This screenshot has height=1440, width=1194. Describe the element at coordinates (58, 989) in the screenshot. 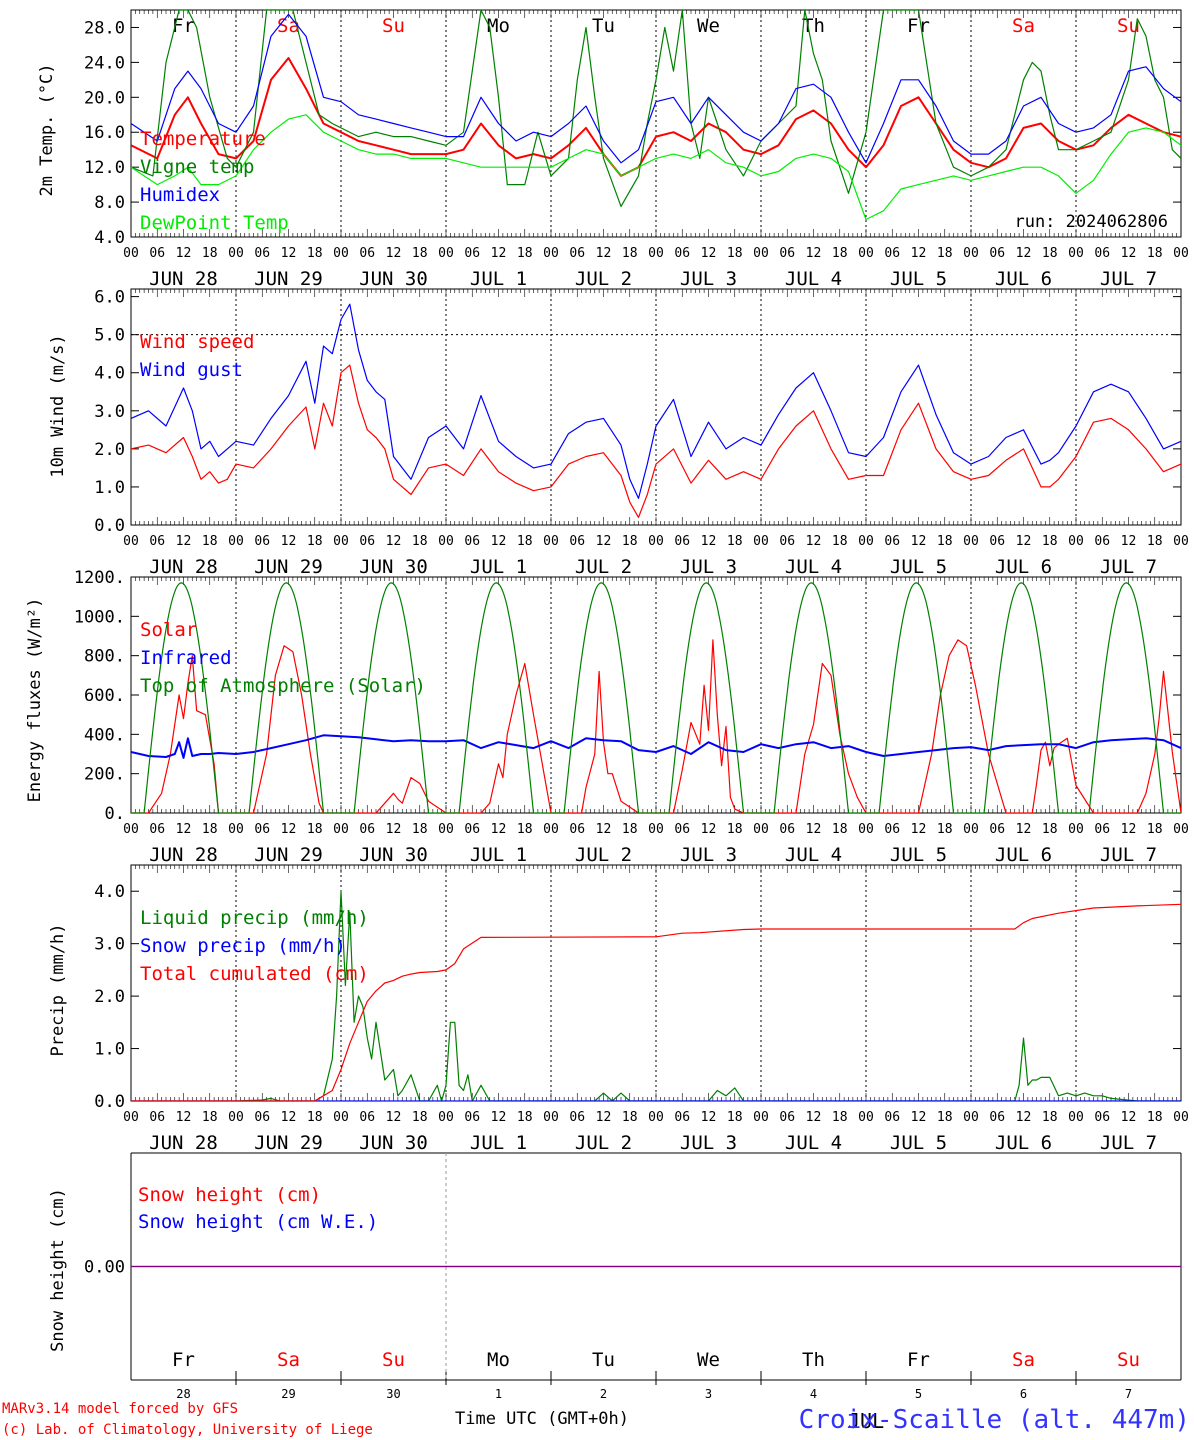

I see `y-axis-title: Precip (mm/h)` at that location.